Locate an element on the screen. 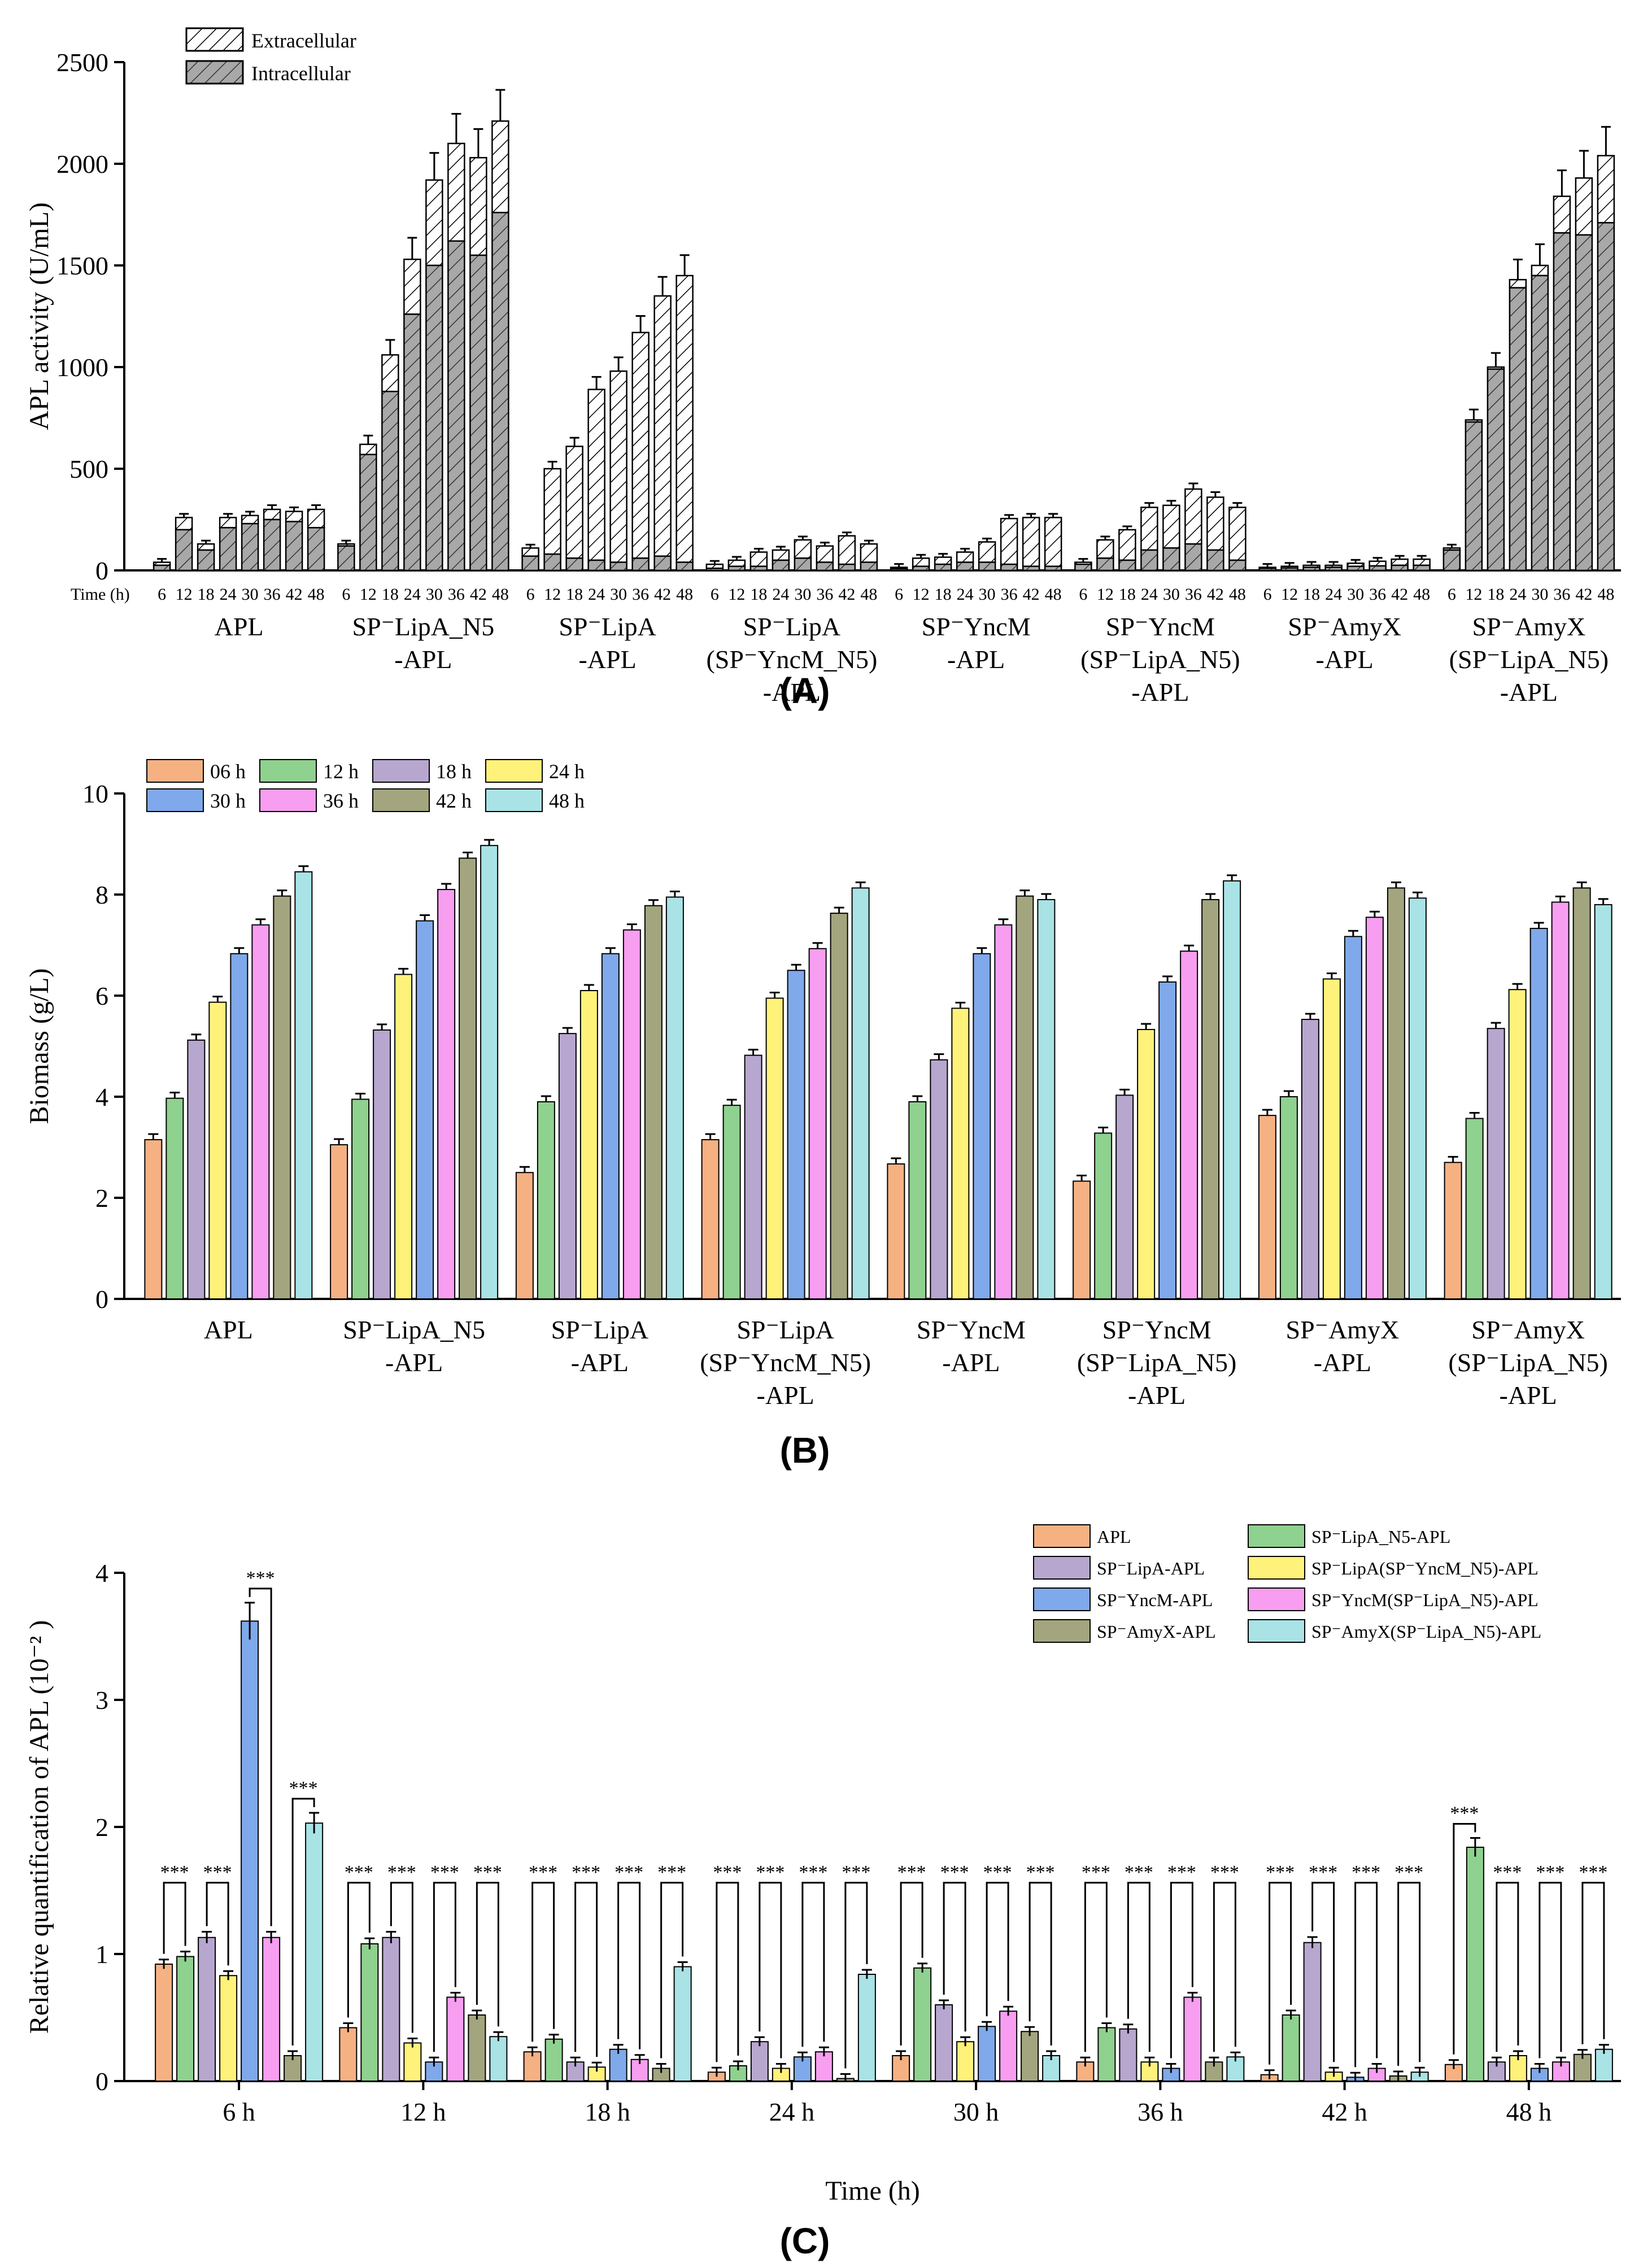 Image resolution: width=1643 pixels, height=2268 pixels. b-group-label: (SP⁻YncM_N5) is located at coordinates (785, 1363).